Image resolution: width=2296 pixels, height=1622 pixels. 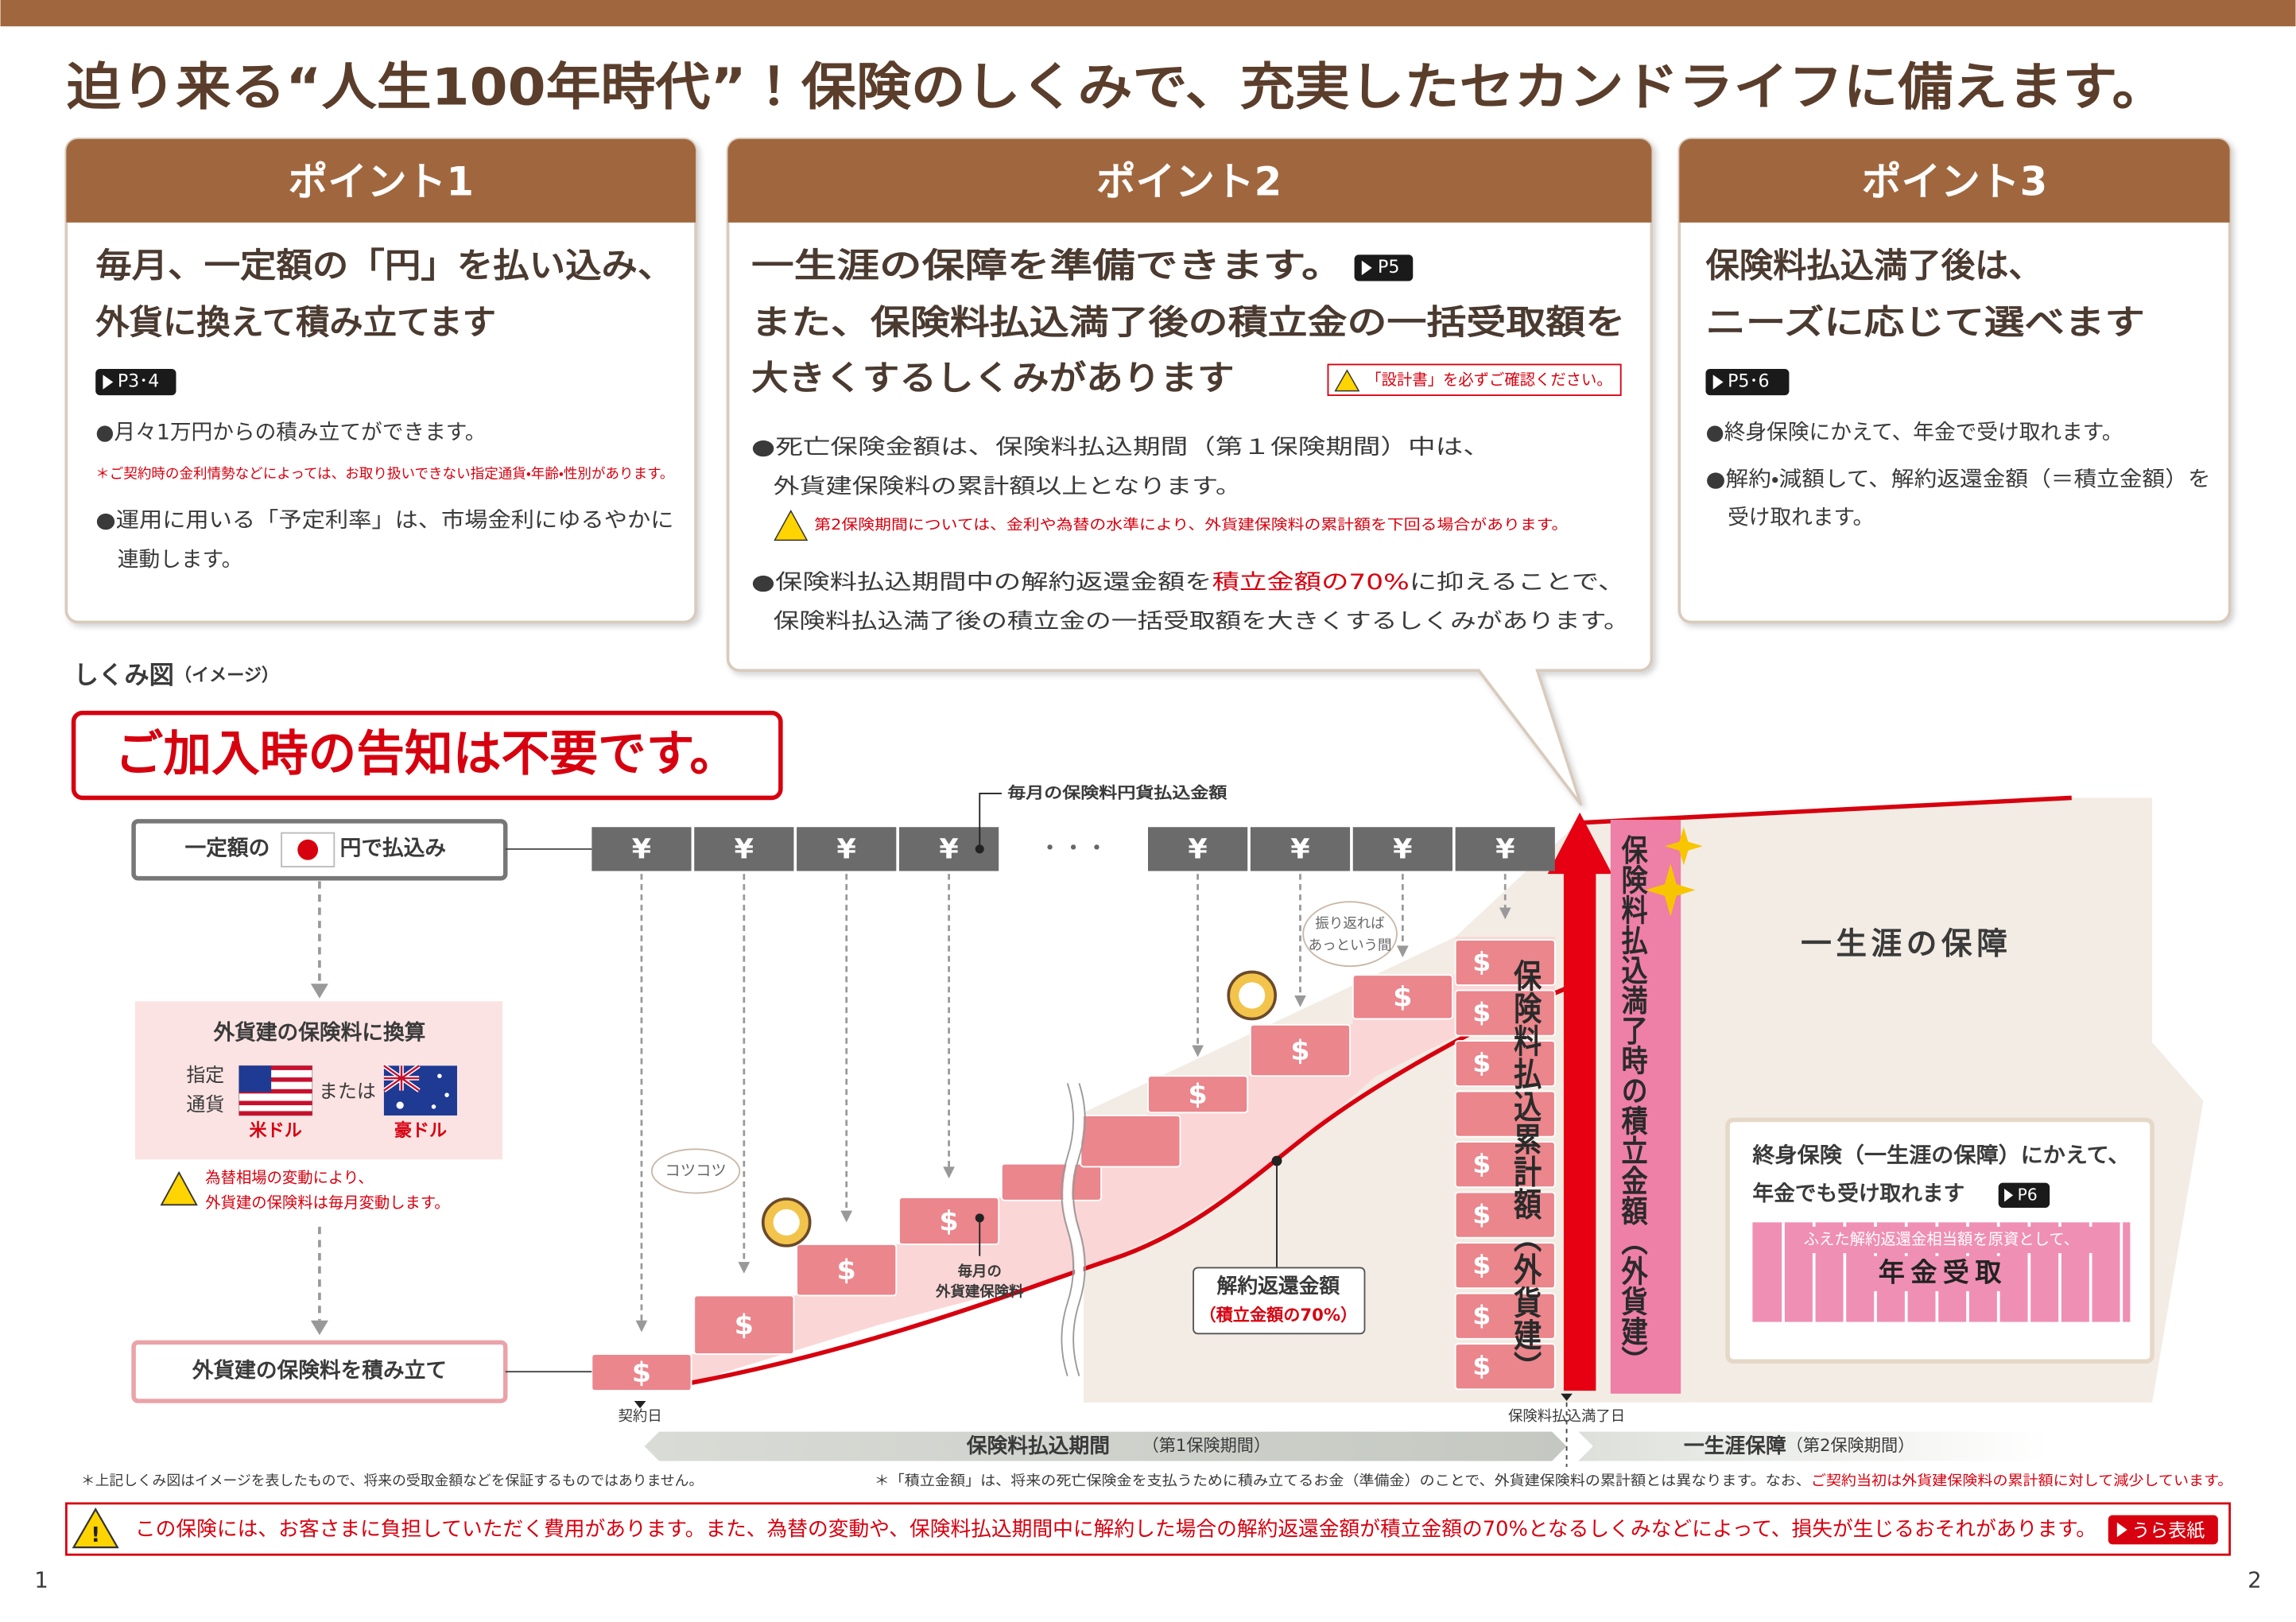 What do you see at coordinates (1858, 1194) in the screenshot?
I see `annuity-line: 年金でも受け取れます` at bounding box center [1858, 1194].